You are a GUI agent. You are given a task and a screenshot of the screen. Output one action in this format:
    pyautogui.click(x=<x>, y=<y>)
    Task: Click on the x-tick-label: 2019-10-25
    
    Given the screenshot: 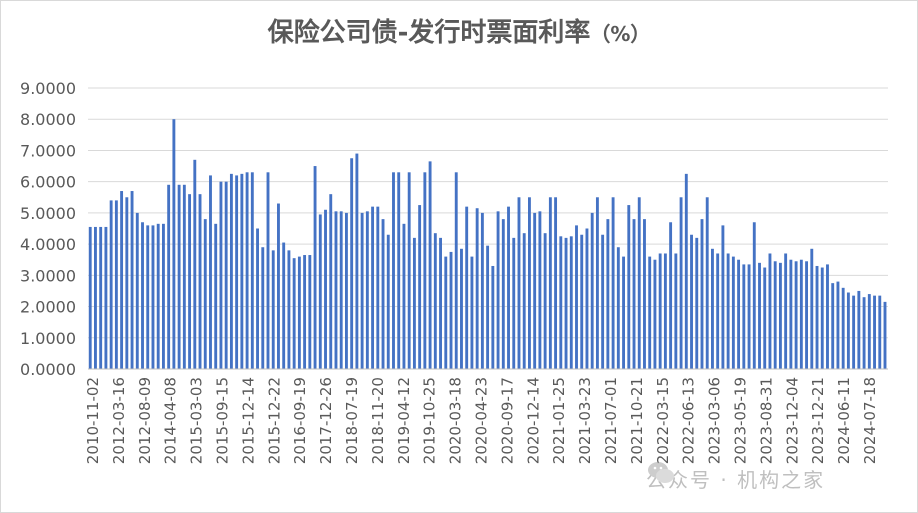 What is the action you would take?
    pyautogui.click(x=430, y=420)
    